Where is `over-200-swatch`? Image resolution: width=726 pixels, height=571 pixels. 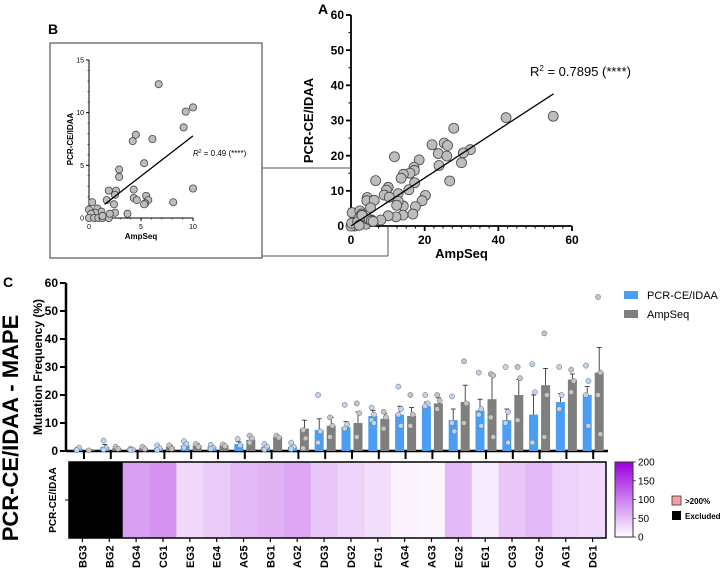 over-200-swatch is located at coordinates (676, 500).